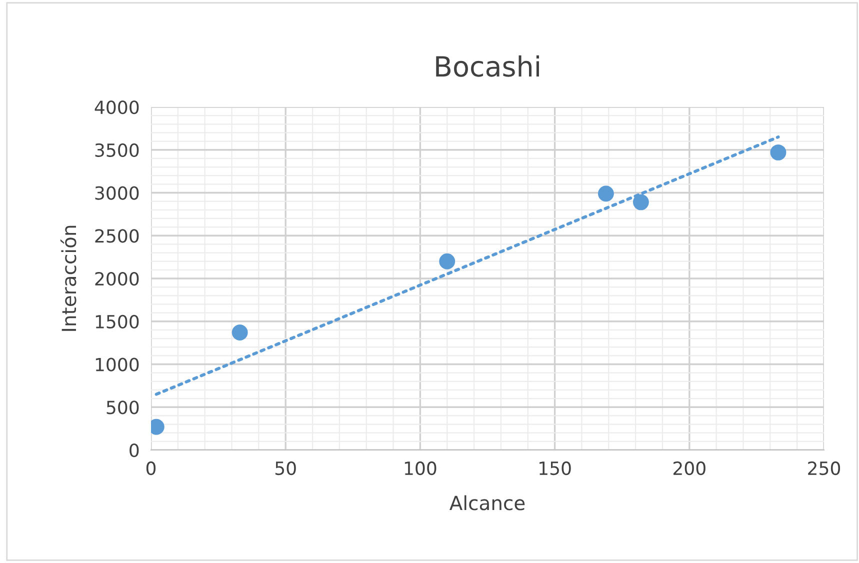 Image resolution: width=859 pixels, height=563 pixels. I want to click on x-tick-label: 100, so click(420, 468).